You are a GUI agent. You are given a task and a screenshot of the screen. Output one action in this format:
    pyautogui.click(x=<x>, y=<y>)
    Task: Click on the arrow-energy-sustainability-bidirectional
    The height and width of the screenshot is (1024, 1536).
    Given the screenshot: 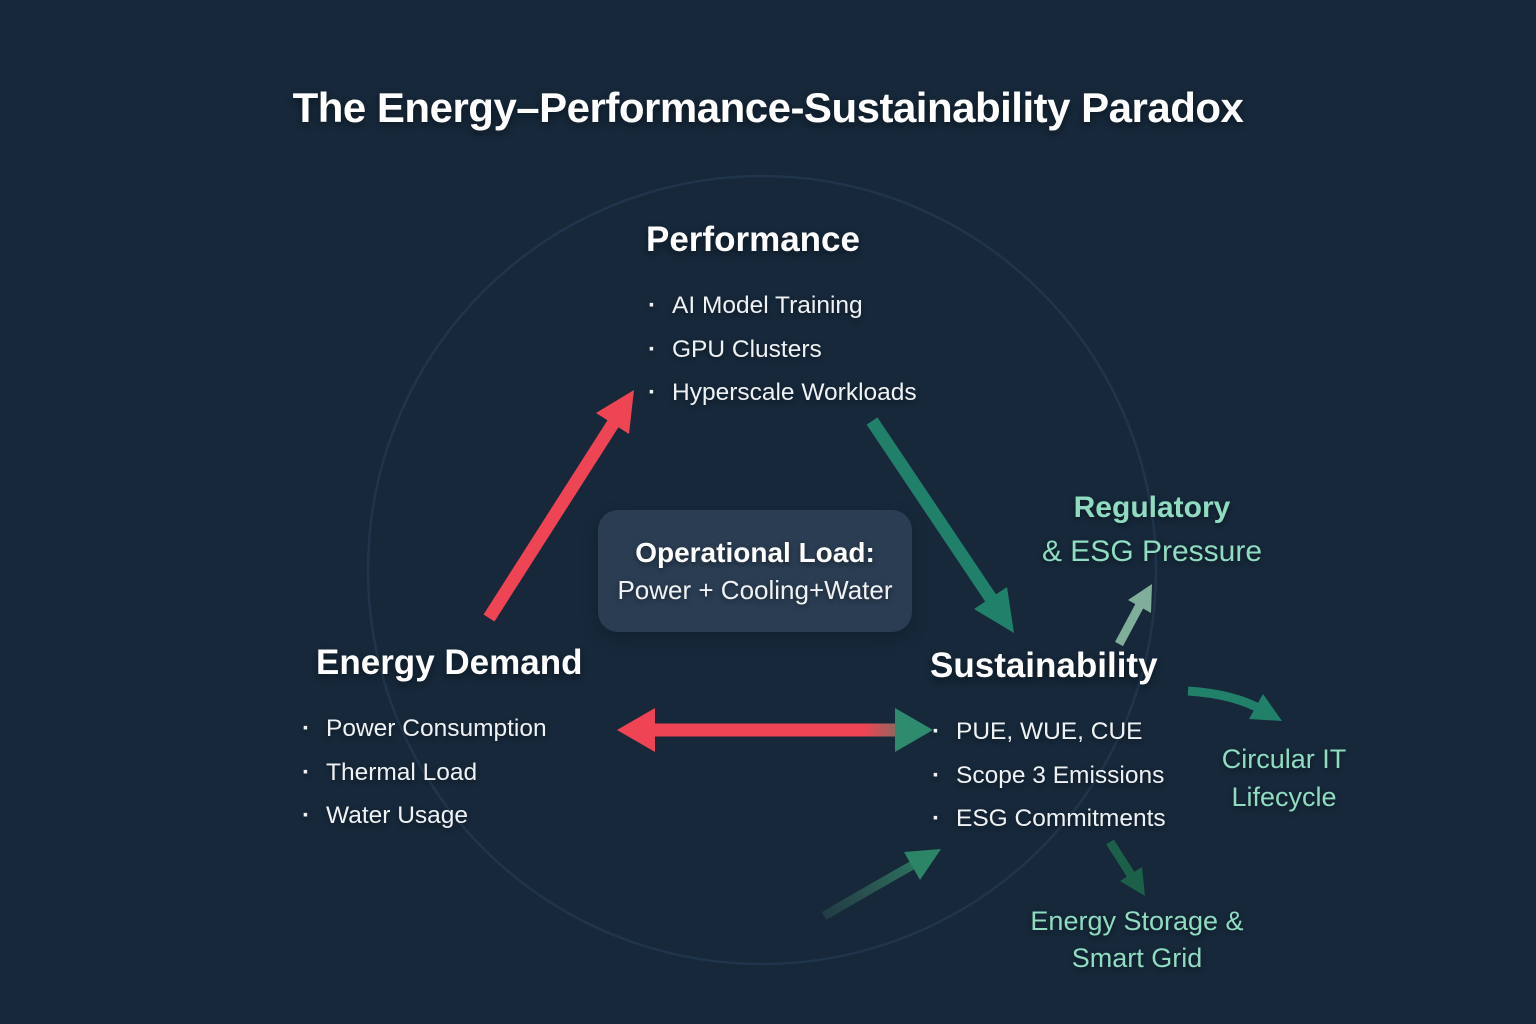 What is the action you would take?
    pyautogui.click(x=775, y=730)
    